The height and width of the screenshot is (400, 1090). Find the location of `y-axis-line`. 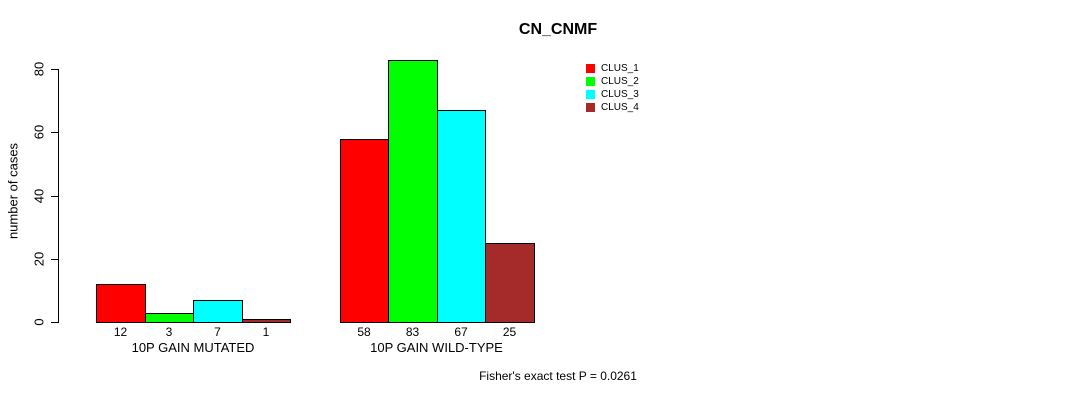

y-axis-line is located at coordinates (58, 196).